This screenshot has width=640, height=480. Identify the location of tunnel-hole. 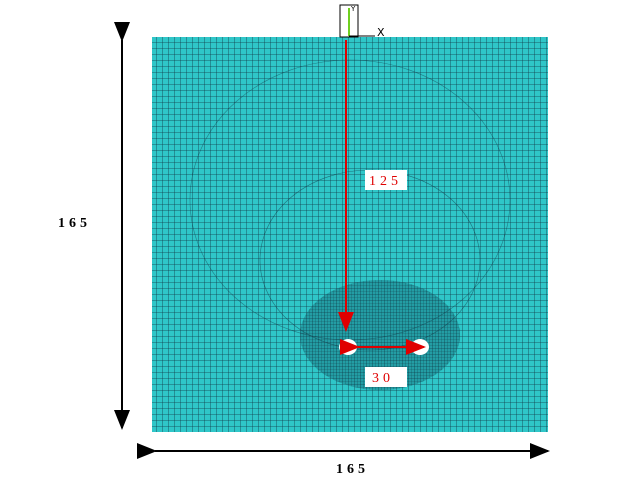
(348, 347).